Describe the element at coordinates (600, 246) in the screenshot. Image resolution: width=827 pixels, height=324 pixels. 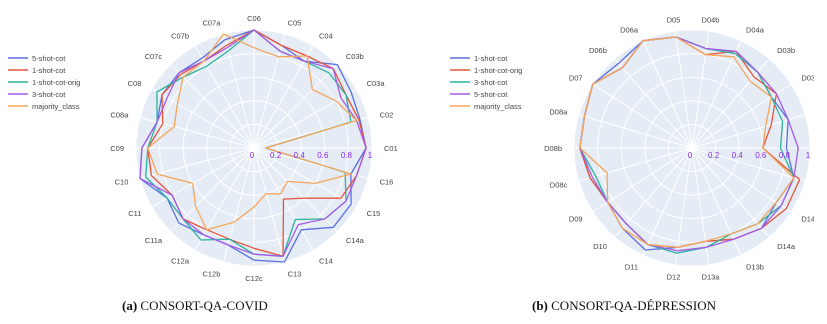
I see `category-label: D10` at that location.